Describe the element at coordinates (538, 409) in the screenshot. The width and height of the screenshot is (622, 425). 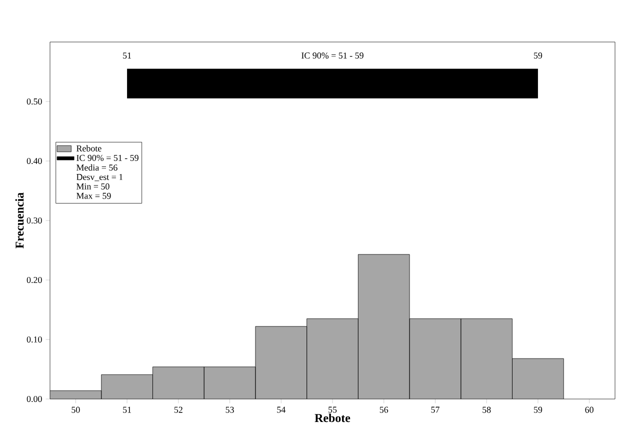
I see `x-tick-label: 59` at that location.